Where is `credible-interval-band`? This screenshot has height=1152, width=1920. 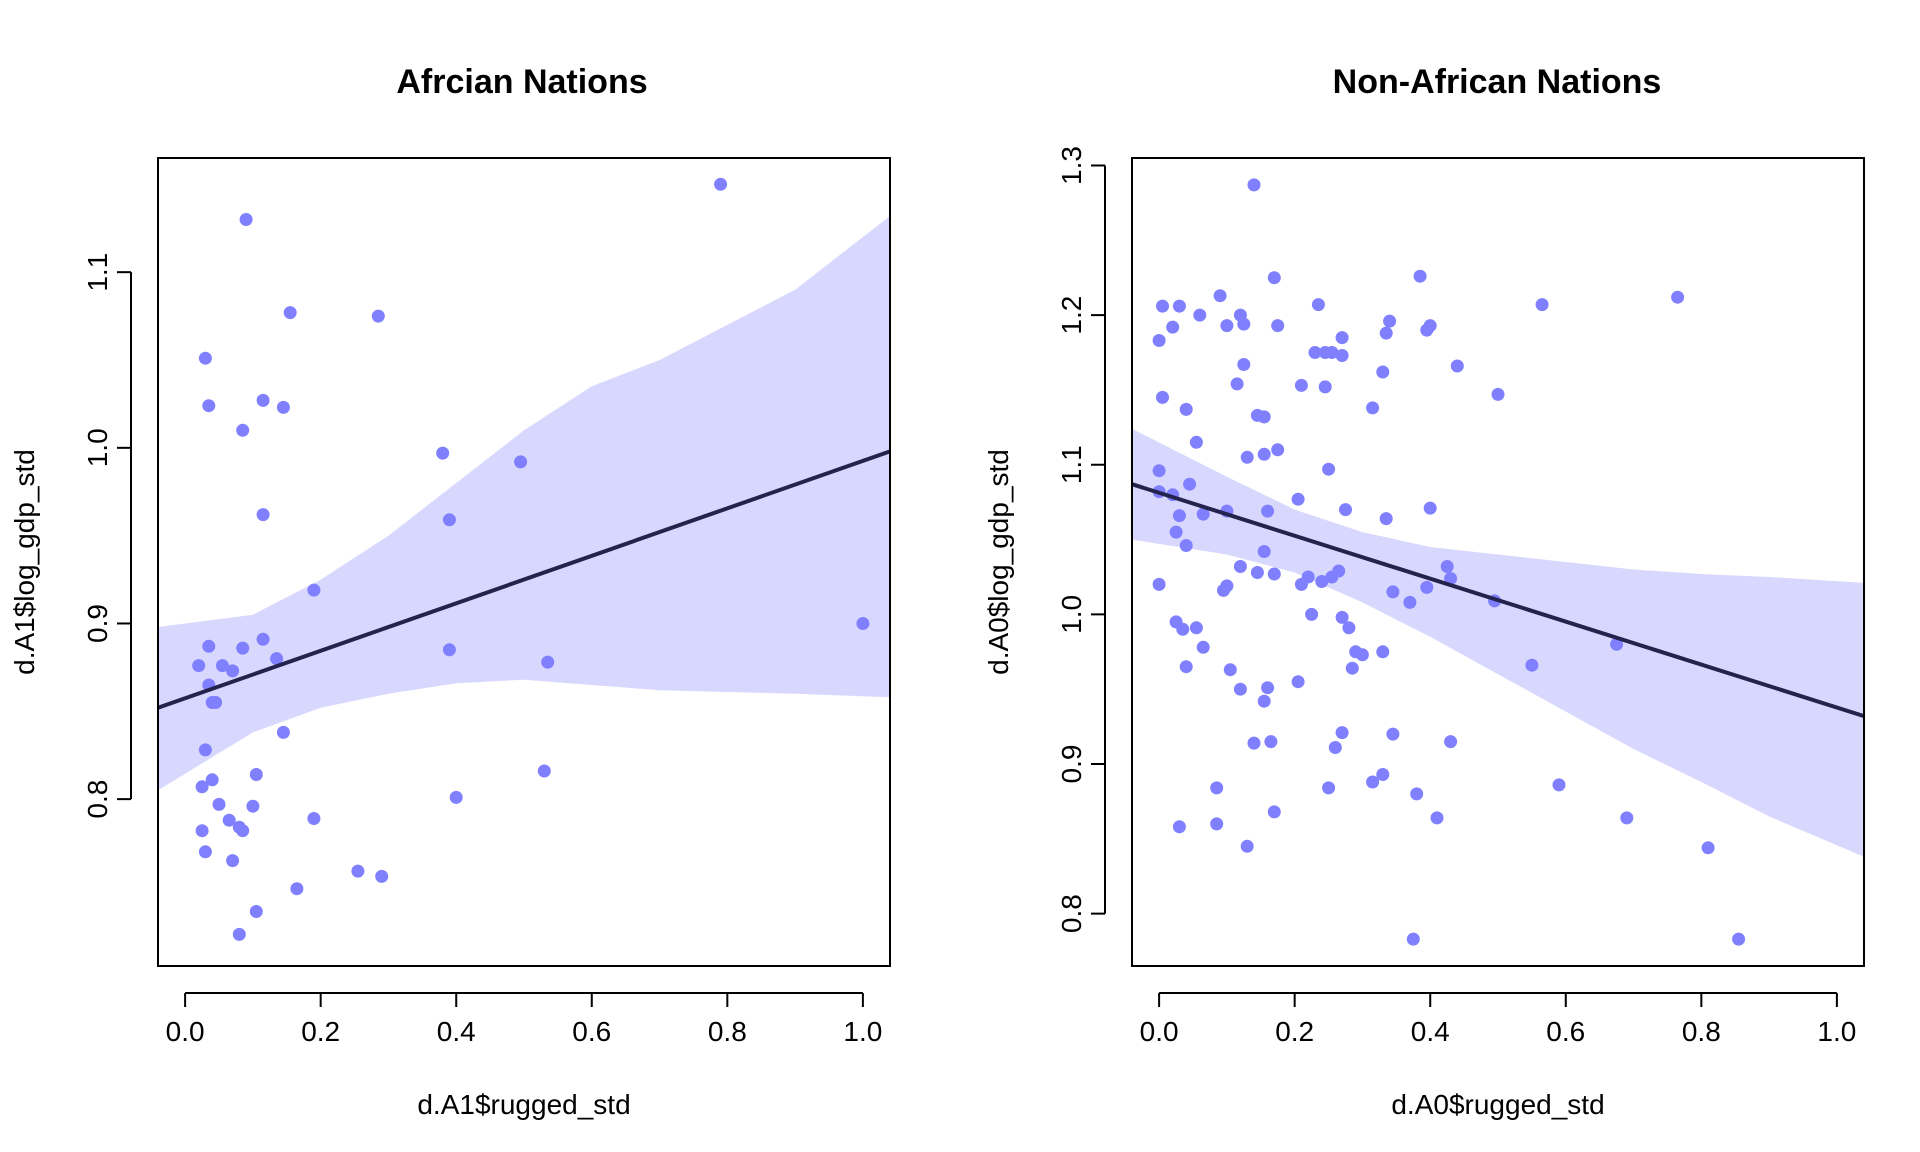
credible-interval-band is located at coordinates (1498, 642).